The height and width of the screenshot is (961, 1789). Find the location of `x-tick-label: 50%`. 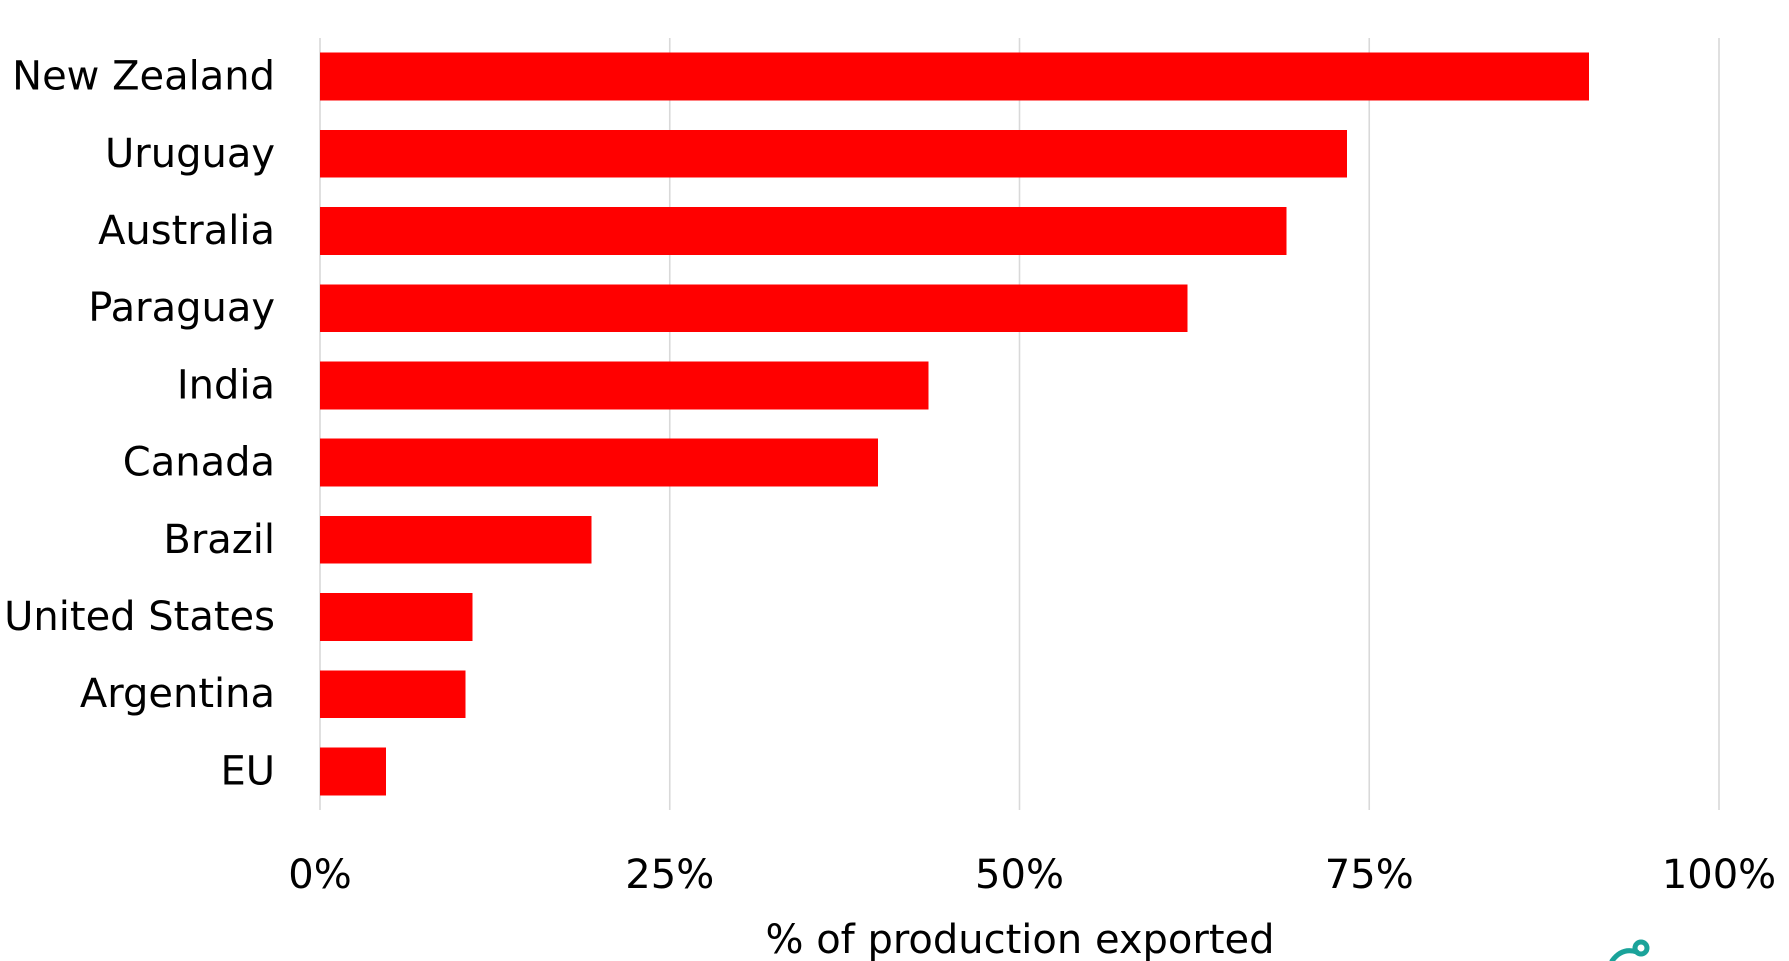

x-tick-label: 50% is located at coordinates (1019, 875).